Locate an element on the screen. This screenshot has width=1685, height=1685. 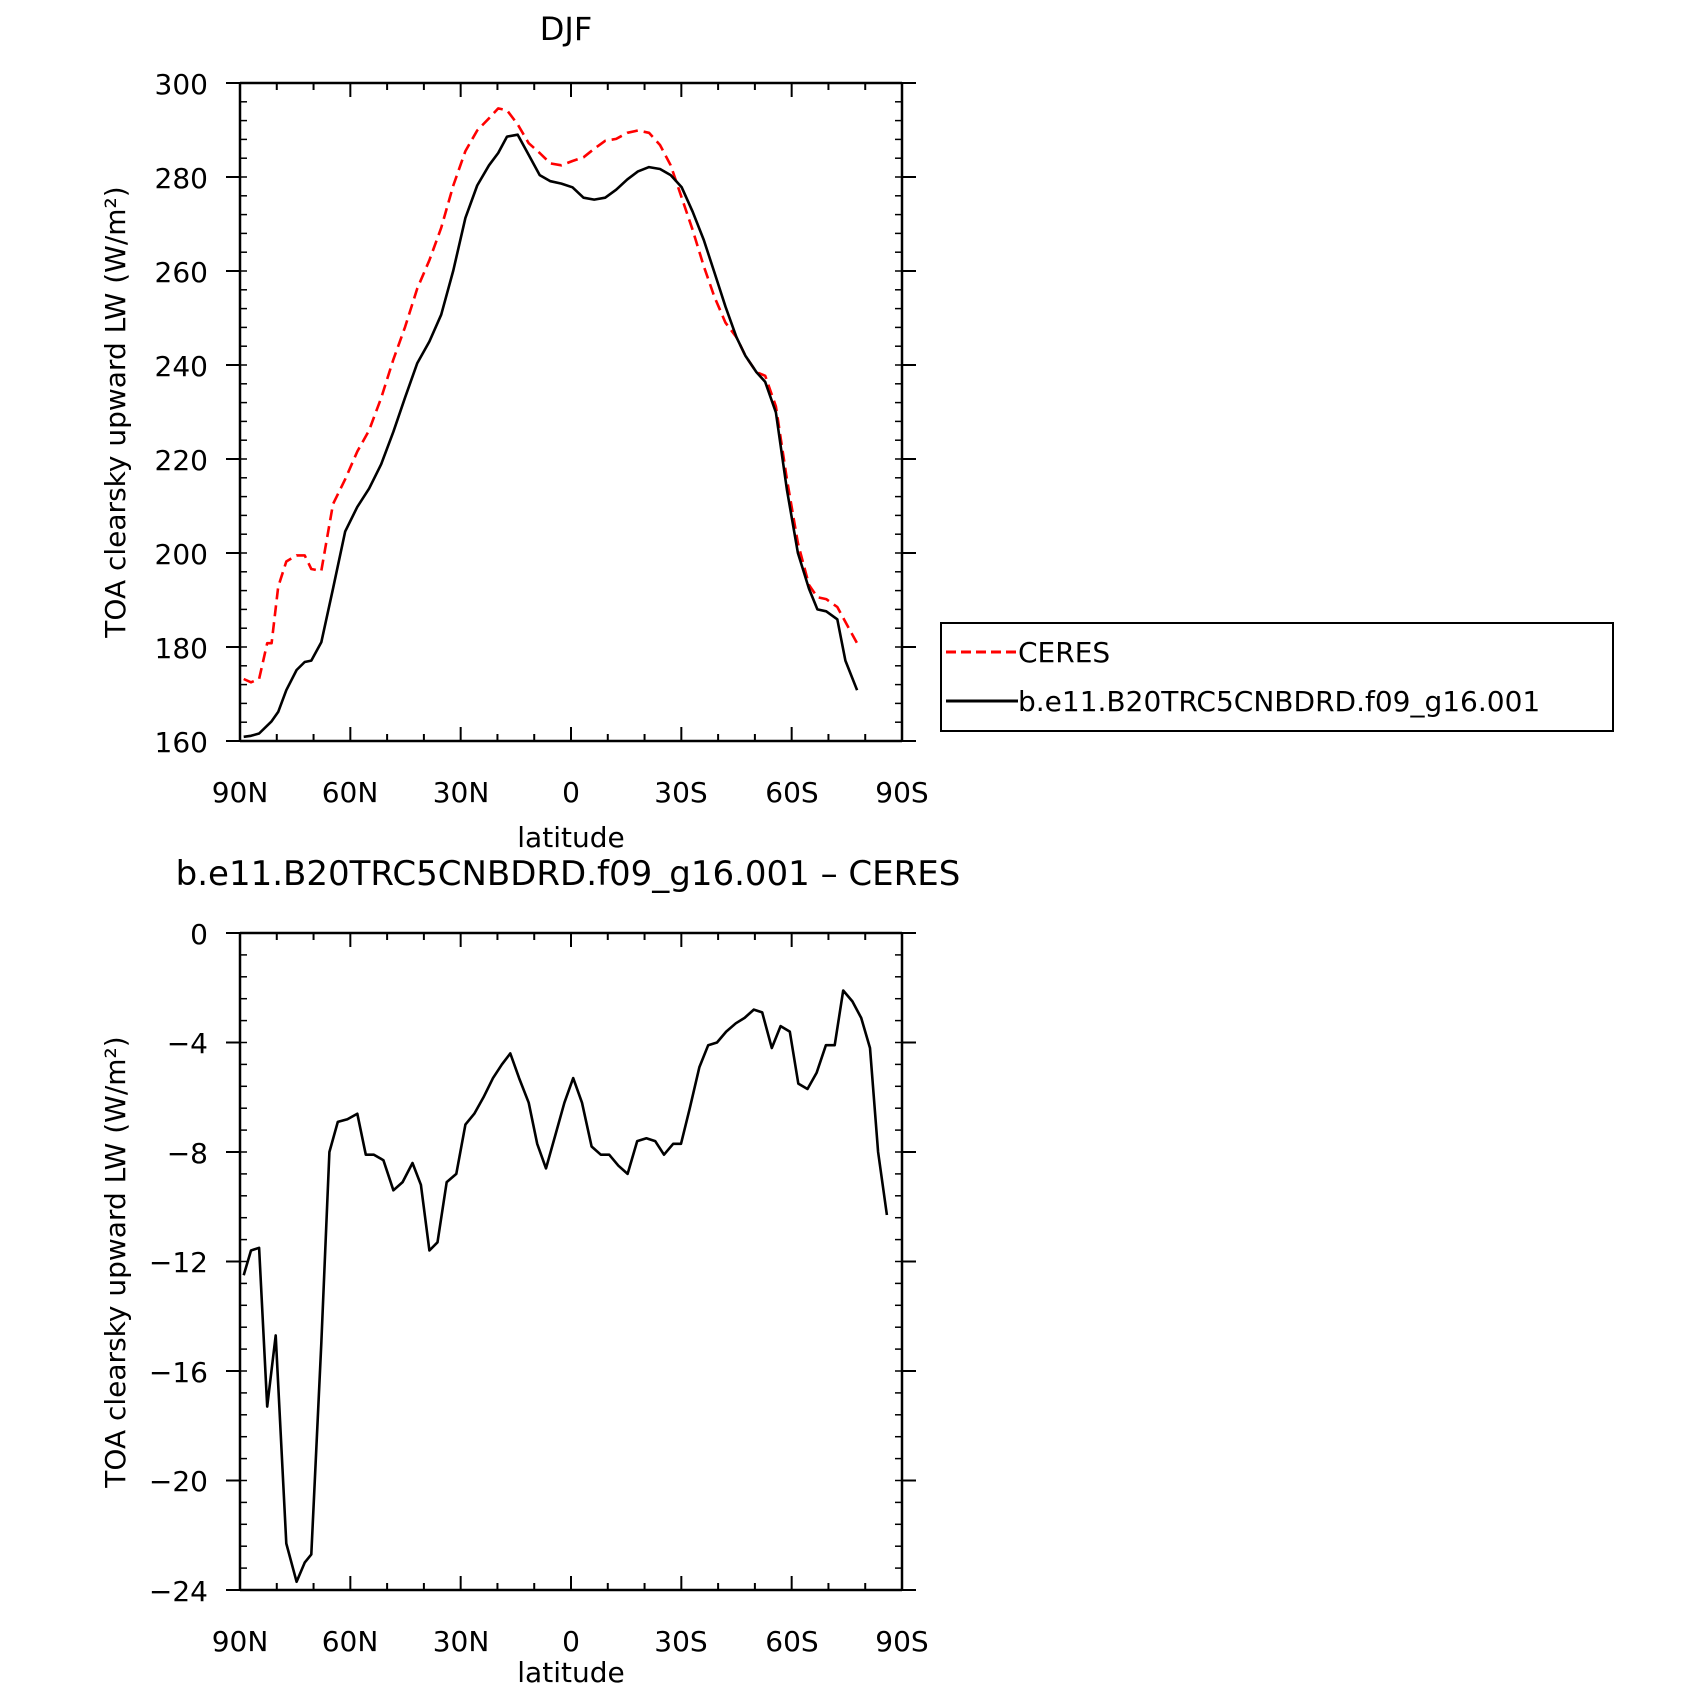
bottom-ytick-labels: 0 −4 −8 −12 −16 −20 −24 is located at coordinates (178, 1263).